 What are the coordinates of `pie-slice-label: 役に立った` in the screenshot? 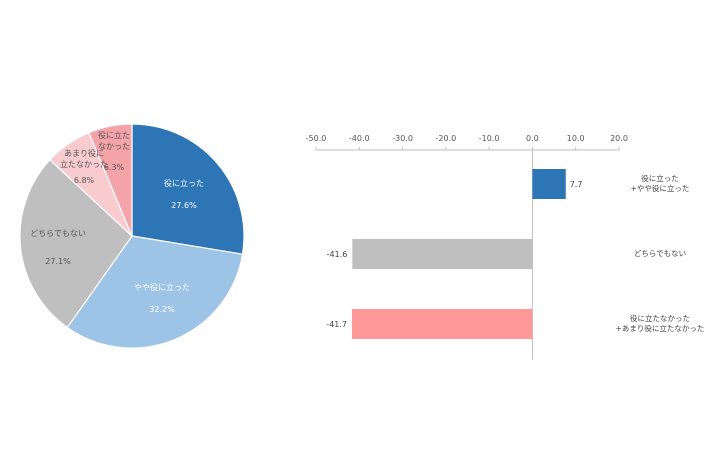 It's located at (184, 183).